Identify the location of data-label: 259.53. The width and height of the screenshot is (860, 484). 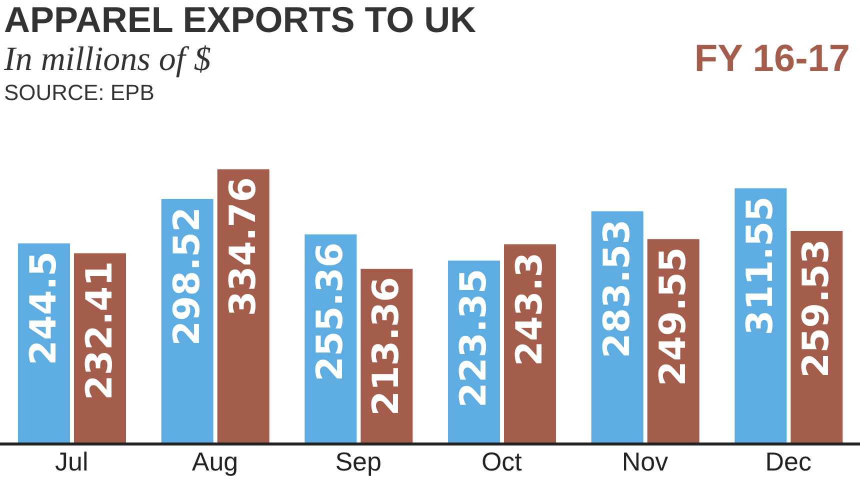
(817, 308).